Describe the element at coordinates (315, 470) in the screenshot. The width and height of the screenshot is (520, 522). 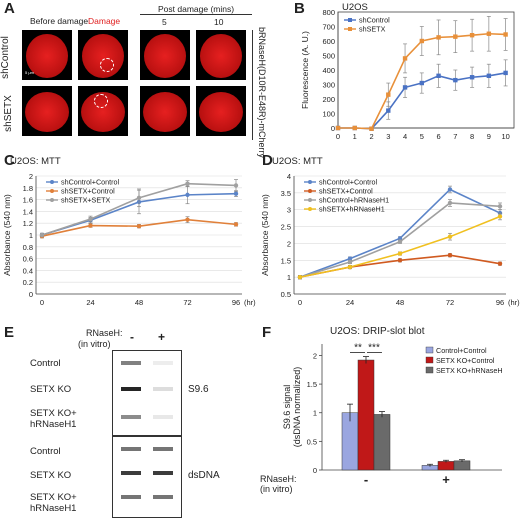
I see `y-tick-label: 0` at that location.